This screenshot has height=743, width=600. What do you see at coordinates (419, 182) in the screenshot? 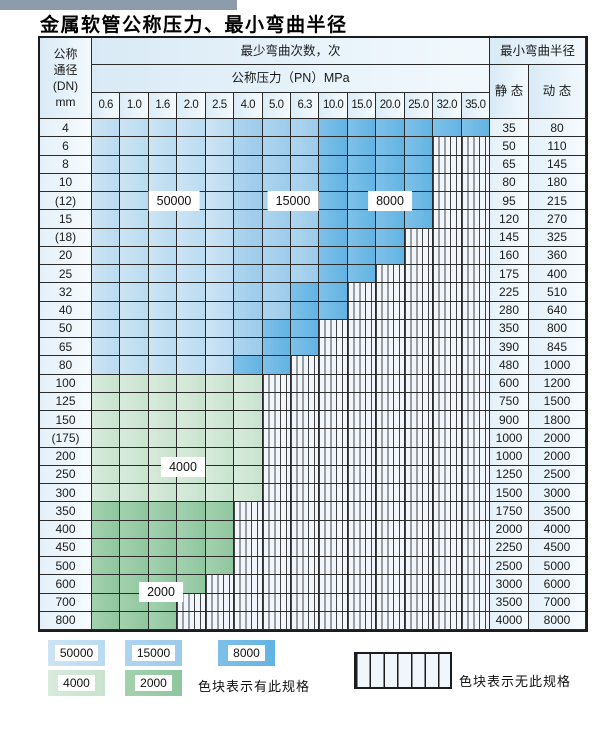
I see `spec-cell-10-25.0` at bounding box center [419, 182].